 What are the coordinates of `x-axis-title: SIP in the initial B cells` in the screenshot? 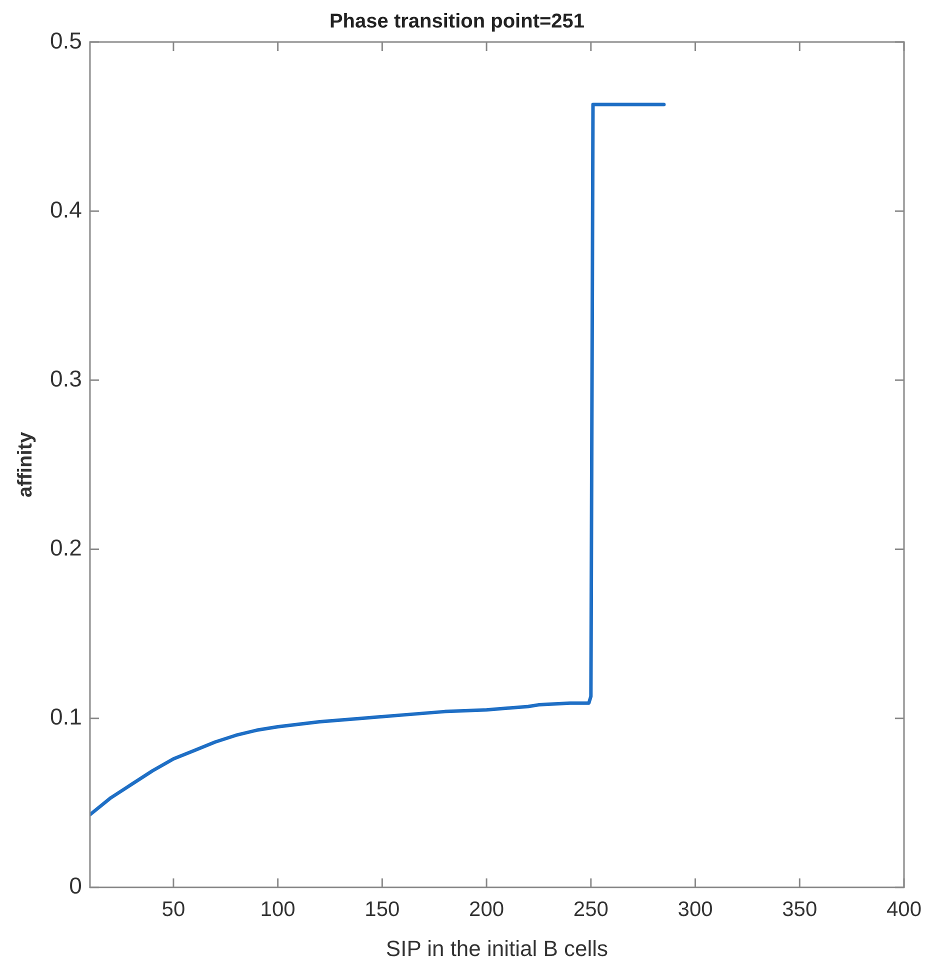 It's located at (497, 948).